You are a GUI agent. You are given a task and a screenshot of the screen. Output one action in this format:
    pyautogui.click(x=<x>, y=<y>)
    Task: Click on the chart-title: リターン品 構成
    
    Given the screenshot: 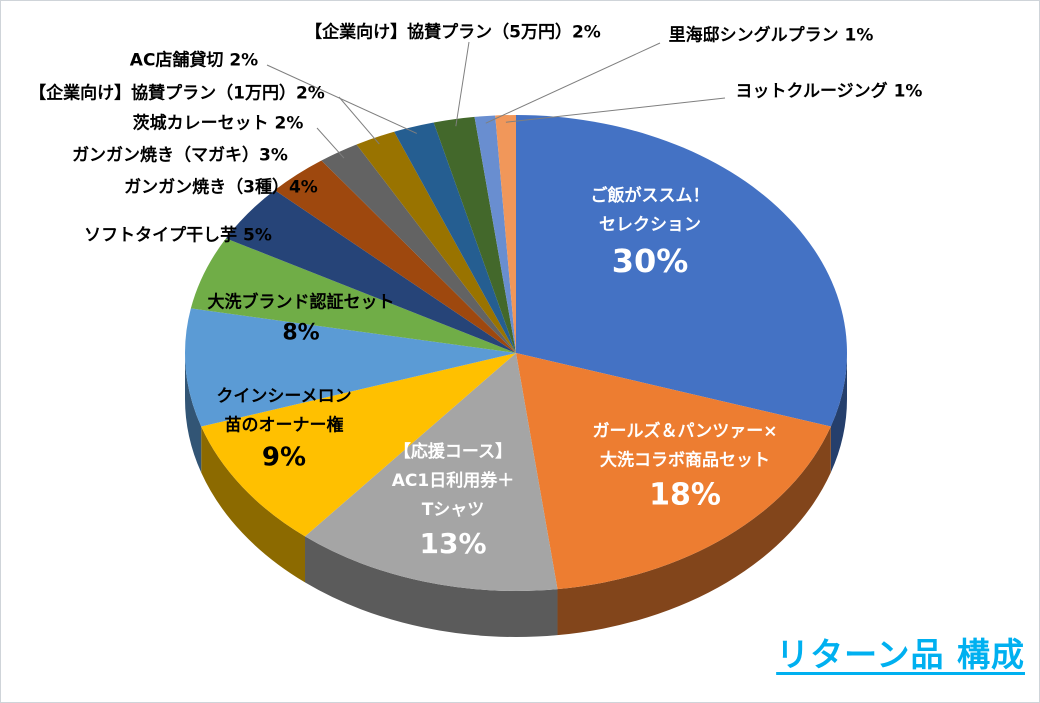 What is the action you would take?
    pyautogui.click(x=900, y=654)
    